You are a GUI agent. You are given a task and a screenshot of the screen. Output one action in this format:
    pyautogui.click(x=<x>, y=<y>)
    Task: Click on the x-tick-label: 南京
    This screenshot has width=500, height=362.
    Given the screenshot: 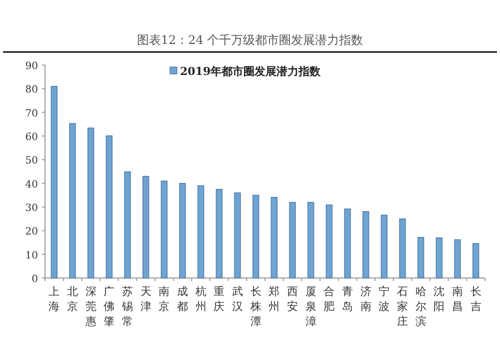 What is the action you would take?
    pyautogui.click(x=164, y=299)
    